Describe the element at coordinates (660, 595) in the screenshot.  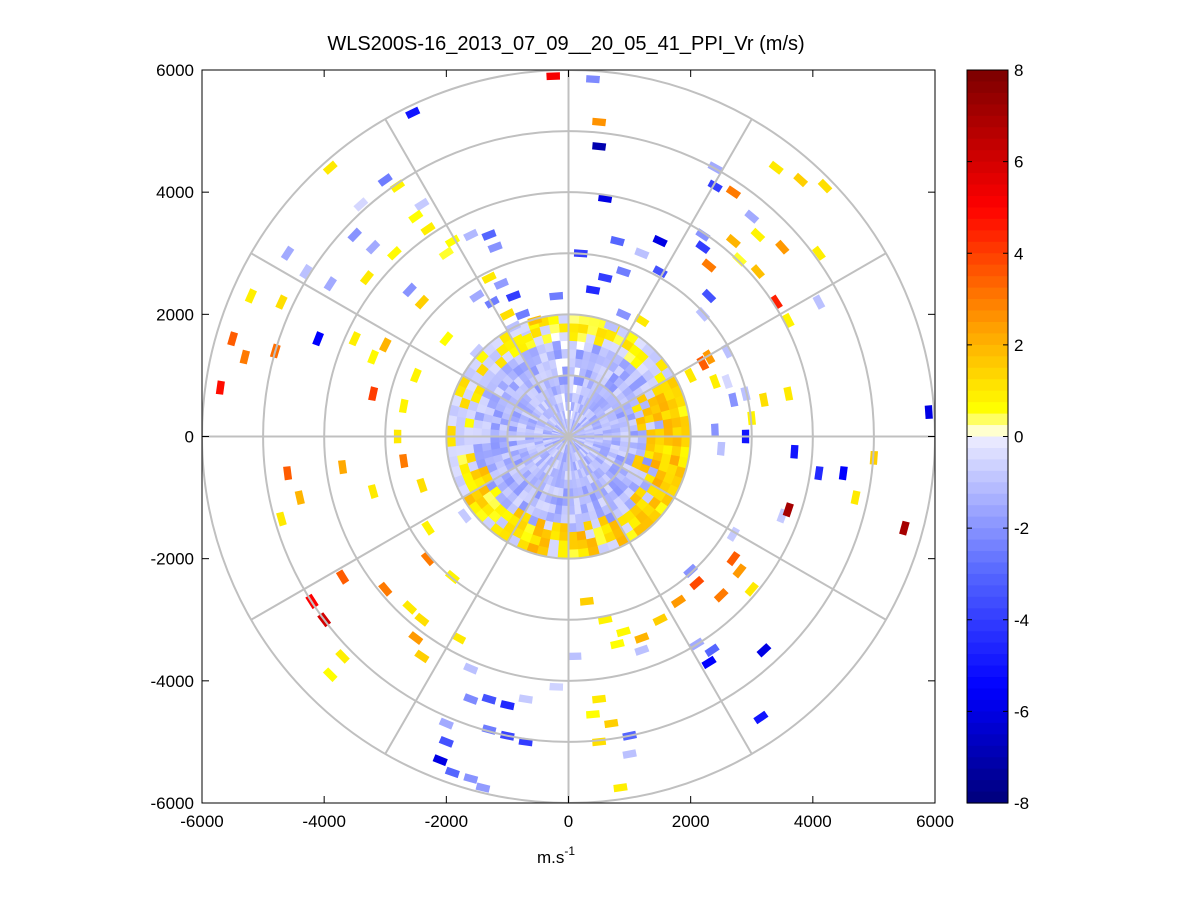
I see `azimuth-spoke` at that location.